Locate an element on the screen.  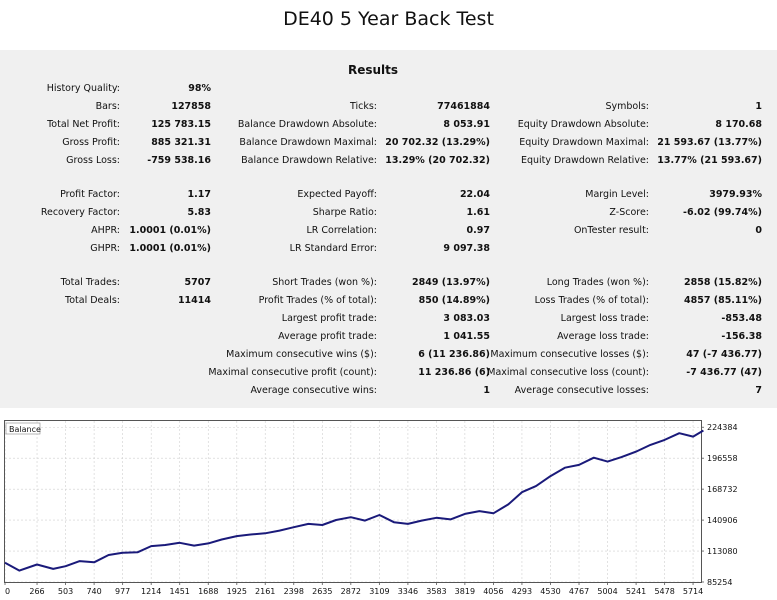
stat-label: Gross Loss: is located at coordinates (93, 160).